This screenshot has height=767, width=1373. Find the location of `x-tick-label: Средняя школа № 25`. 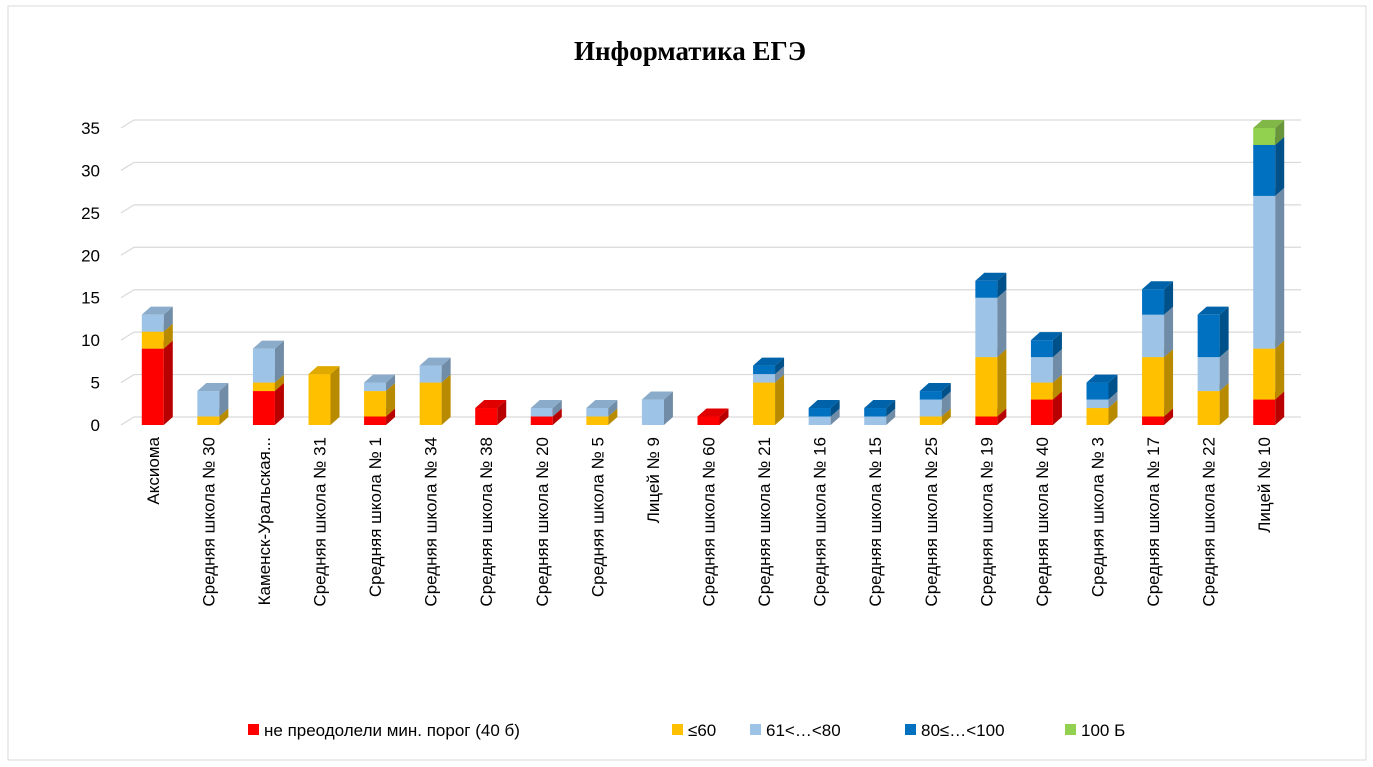

x-tick-label: Средняя школа № 25 is located at coordinates (931, 522).